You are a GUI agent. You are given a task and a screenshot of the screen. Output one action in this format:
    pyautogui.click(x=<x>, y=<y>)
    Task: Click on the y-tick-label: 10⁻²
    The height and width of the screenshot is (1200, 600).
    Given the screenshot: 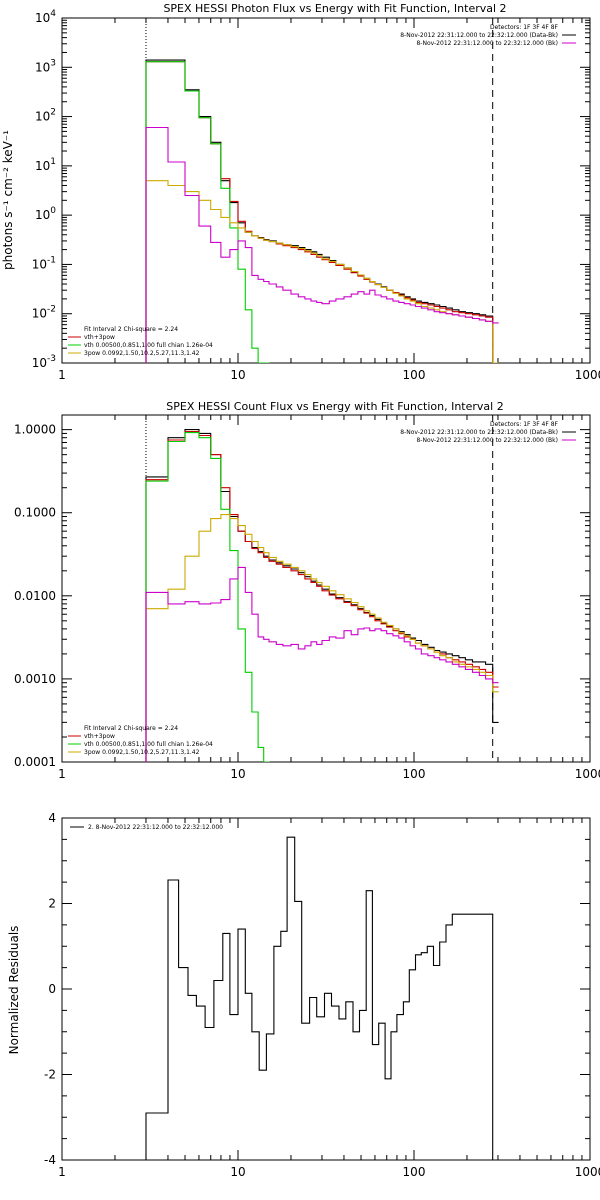 What is the action you would take?
    pyautogui.click(x=44, y=313)
    